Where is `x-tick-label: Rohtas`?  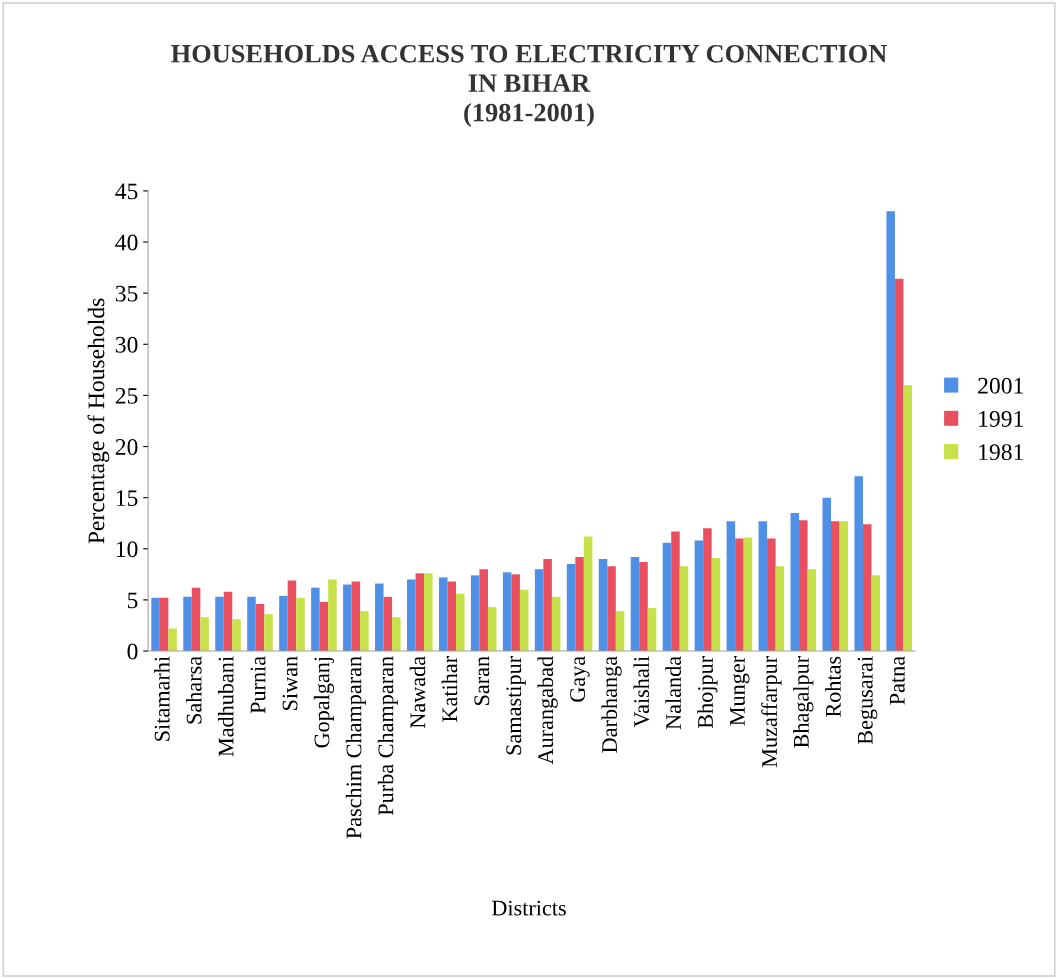
x-tick-label: Rohtas is located at coordinates (833, 686).